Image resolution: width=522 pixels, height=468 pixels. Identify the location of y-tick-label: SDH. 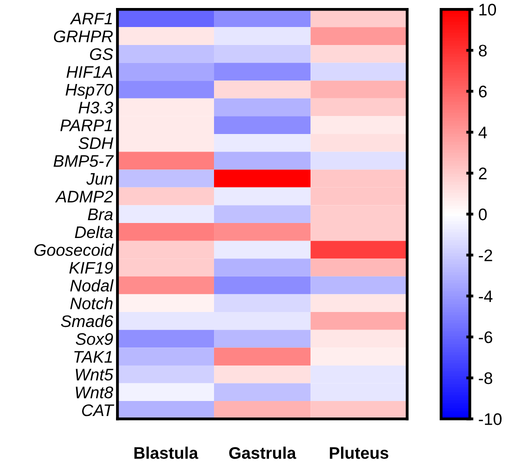
(96, 143).